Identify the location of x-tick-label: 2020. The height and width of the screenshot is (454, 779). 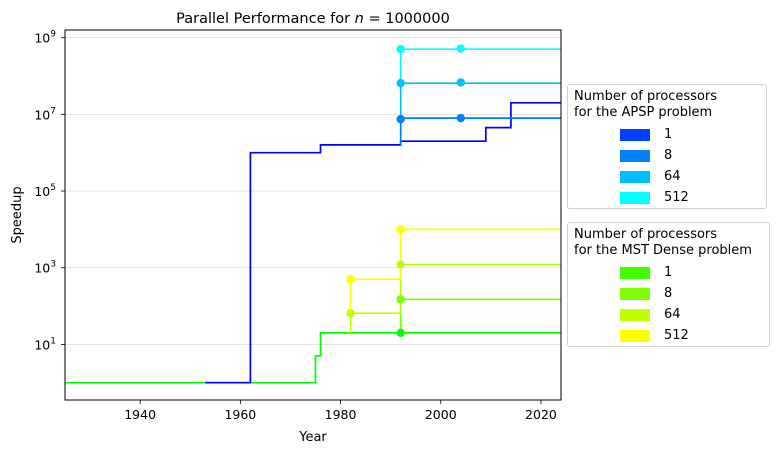
(541, 414).